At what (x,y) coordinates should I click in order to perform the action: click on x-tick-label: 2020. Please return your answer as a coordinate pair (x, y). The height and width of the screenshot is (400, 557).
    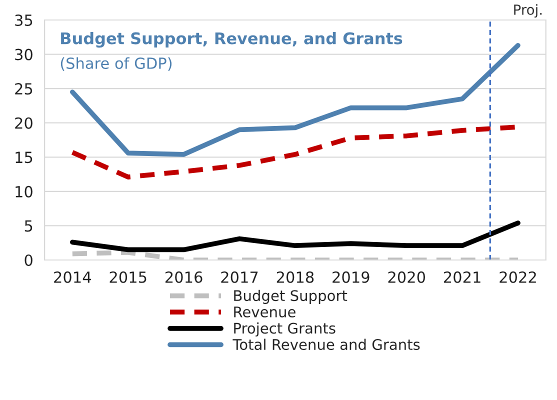
    Looking at the image, I should click on (407, 277).